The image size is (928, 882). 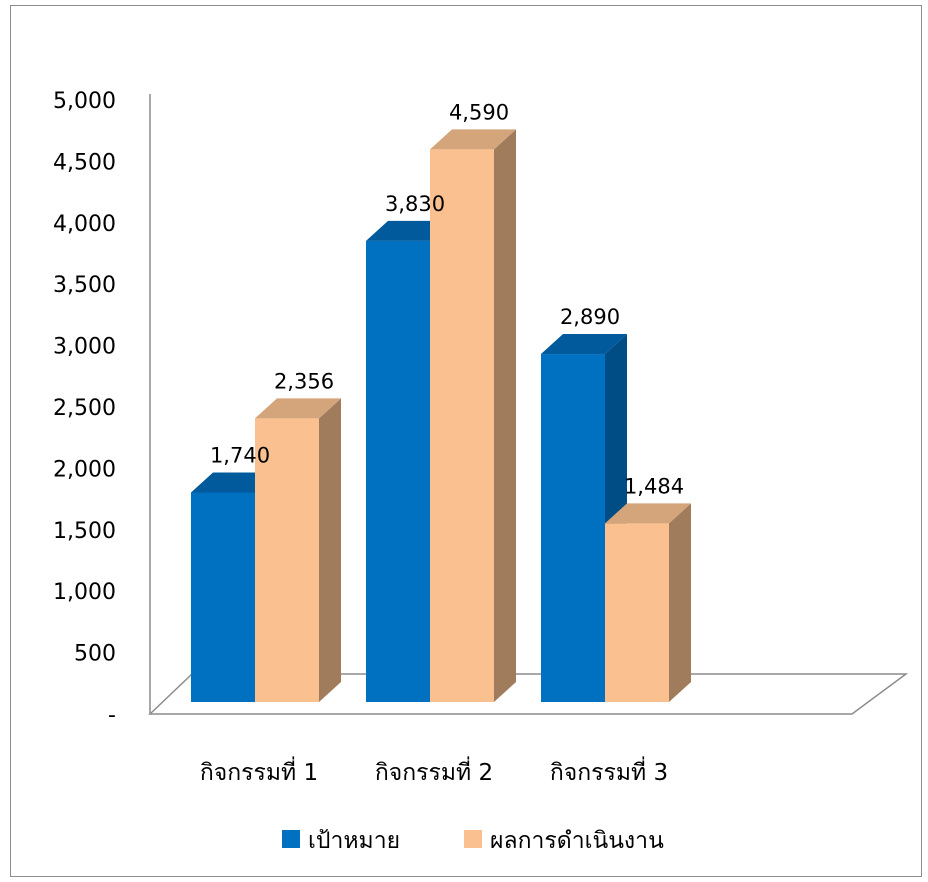 What do you see at coordinates (654, 486) in the screenshot?
I see `data-label: 1,484` at bounding box center [654, 486].